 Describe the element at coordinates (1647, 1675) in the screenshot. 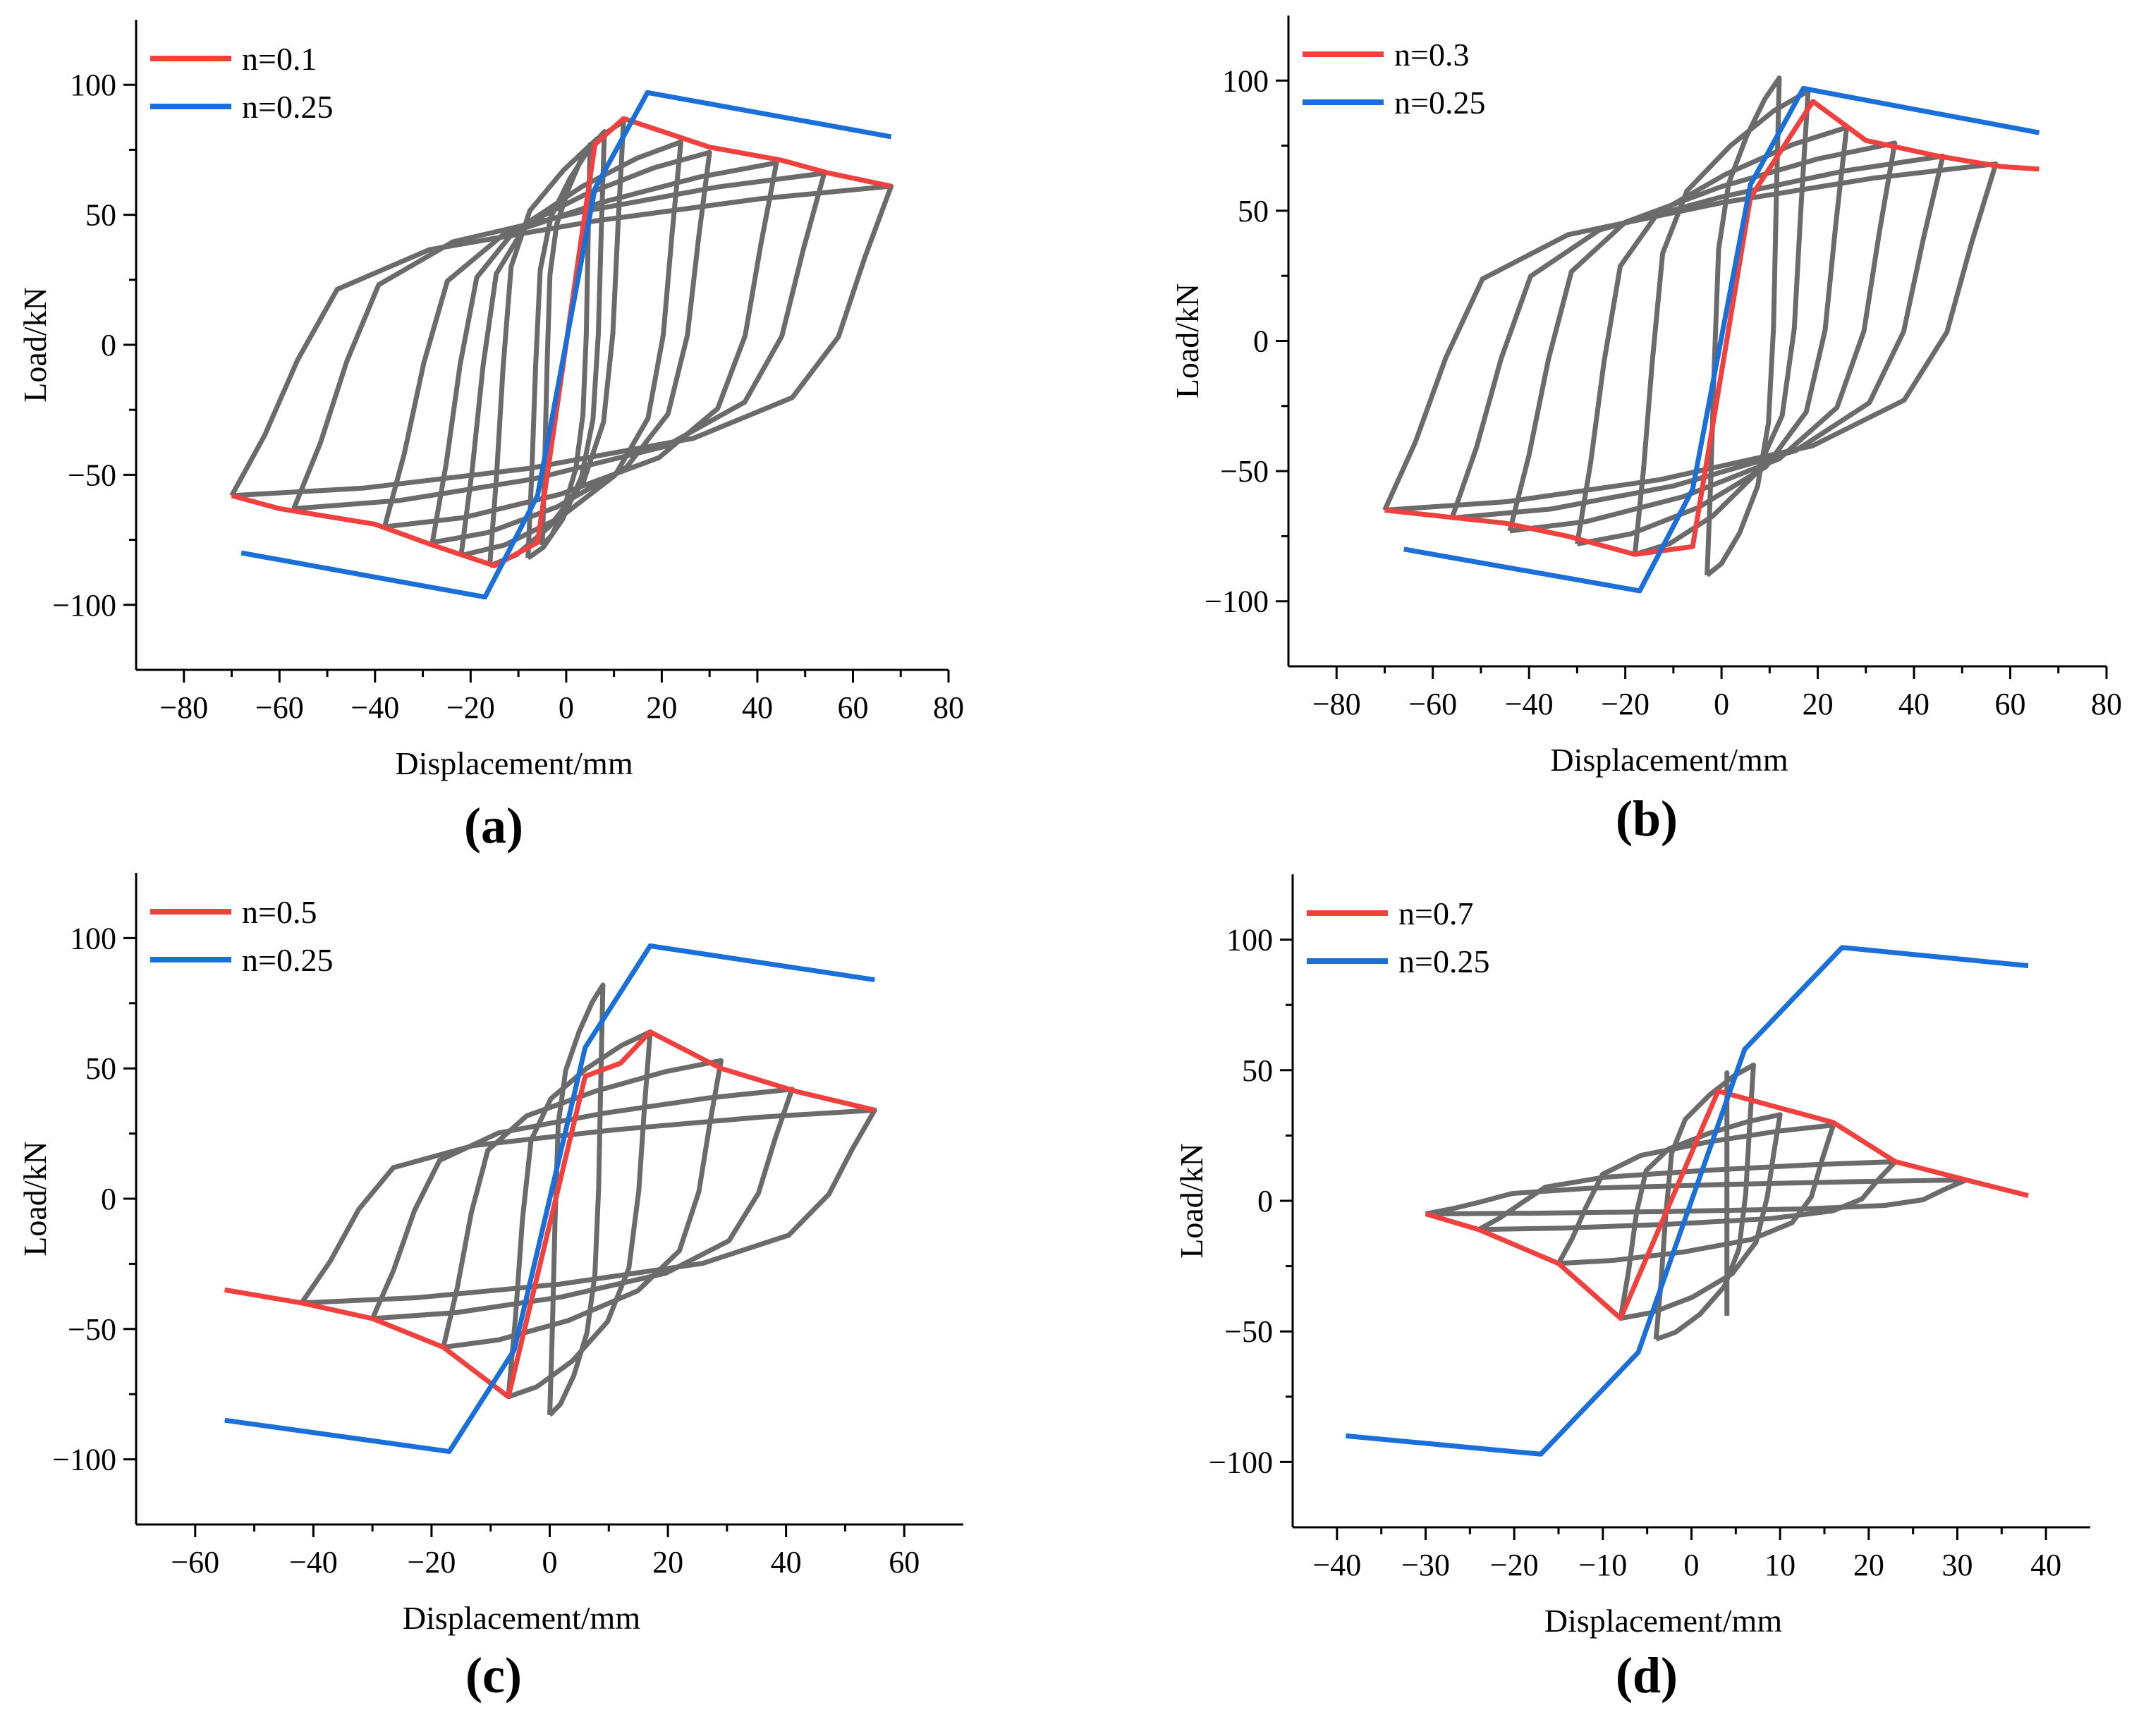

I see `panel-label: (d)` at that location.